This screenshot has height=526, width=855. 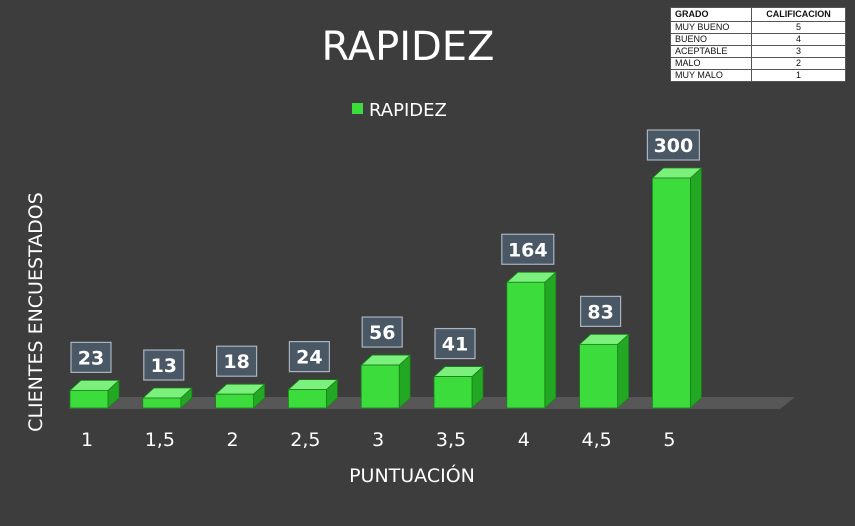 I want to click on legend: RAPIDEZ, so click(x=399, y=110).